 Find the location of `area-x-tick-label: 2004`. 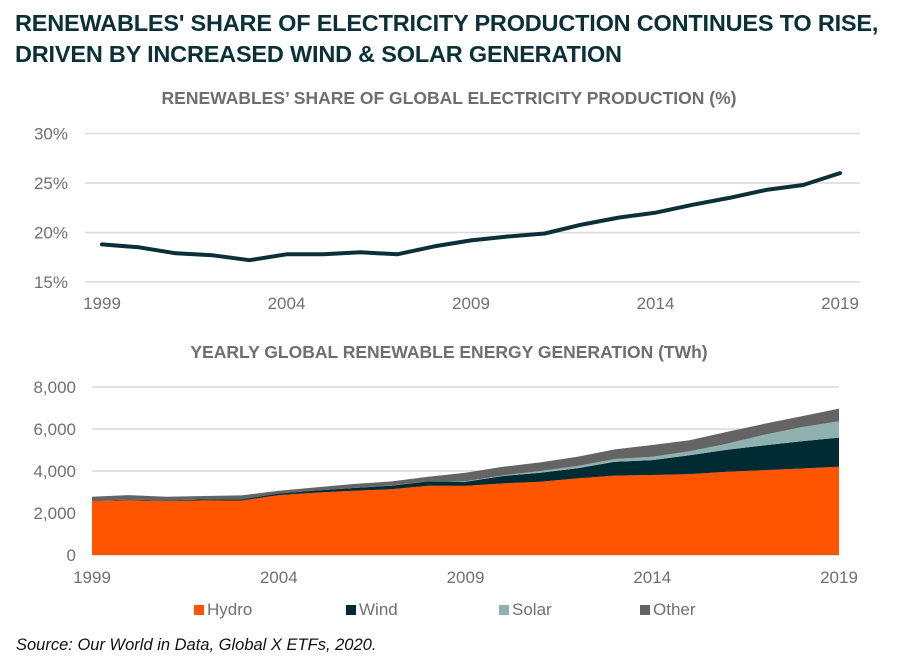

area-x-tick-label: 2004 is located at coordinates (279, 577).